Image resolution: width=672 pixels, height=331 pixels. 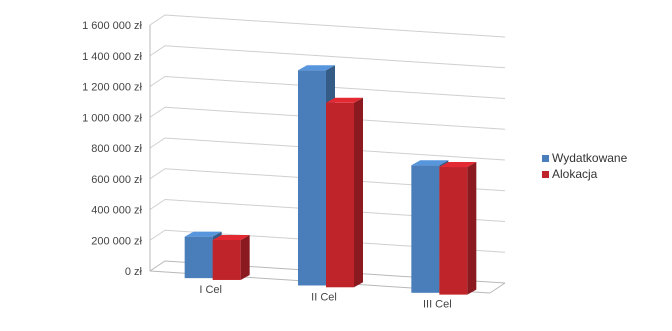 What do you see at coordinates (437, 305) in the screenshot?
I see `x-category-label: III Cel` at bounding box center [437, 305].